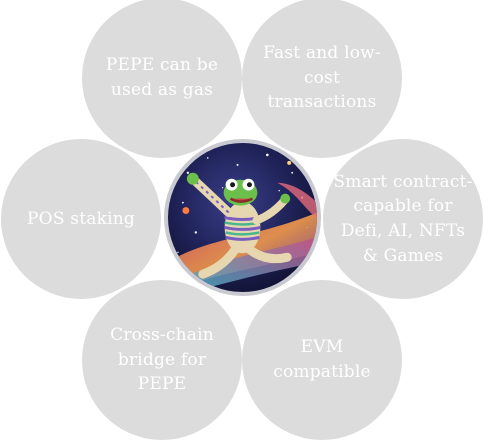  I want to click on feature-cross-chain-bridge-label: Cross-chain bridge for PEPE, so click(162, 360).